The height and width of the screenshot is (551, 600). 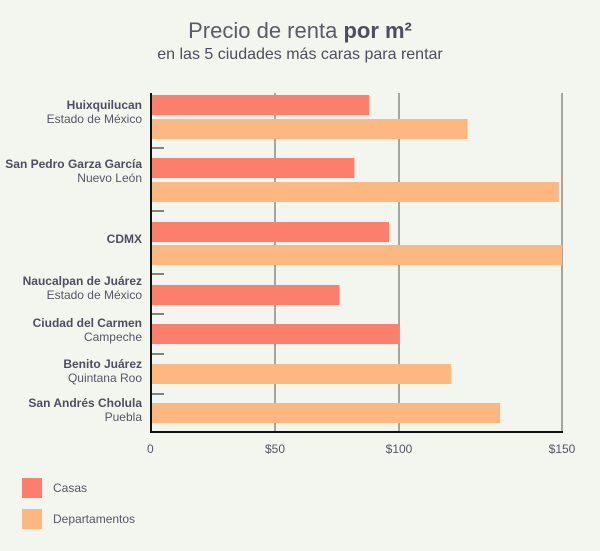 I want to click on category-label: Huixquilucan Estado de México, so click(x=94, y=112).